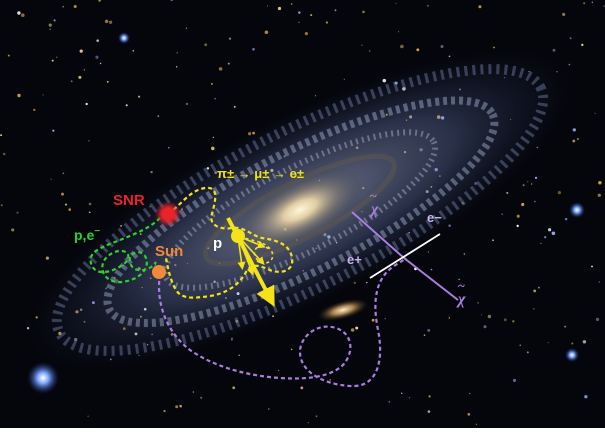  I want to click on chi-top-tilde: ~, so click(373, 195).